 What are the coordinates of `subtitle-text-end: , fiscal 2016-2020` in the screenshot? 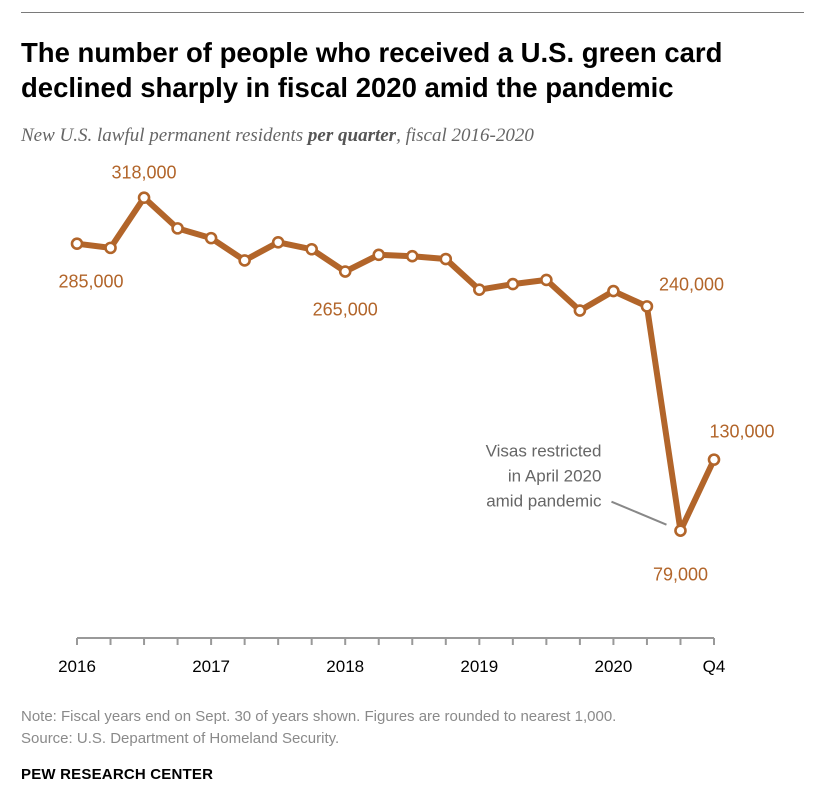 It's located at (465, 135).